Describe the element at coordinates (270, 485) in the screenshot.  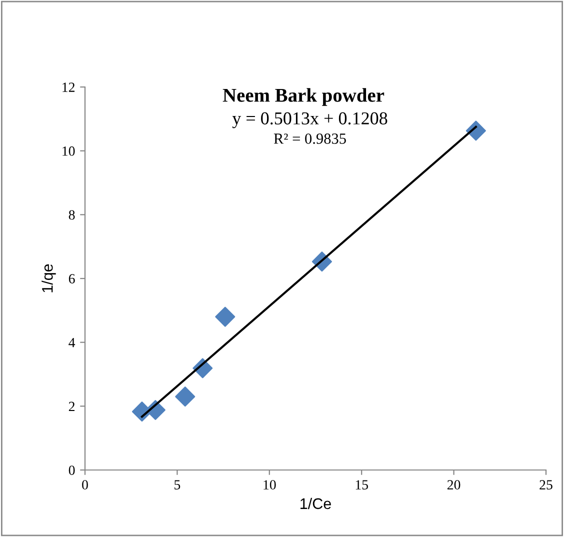
I see `x-tick-label: 10` at that location.